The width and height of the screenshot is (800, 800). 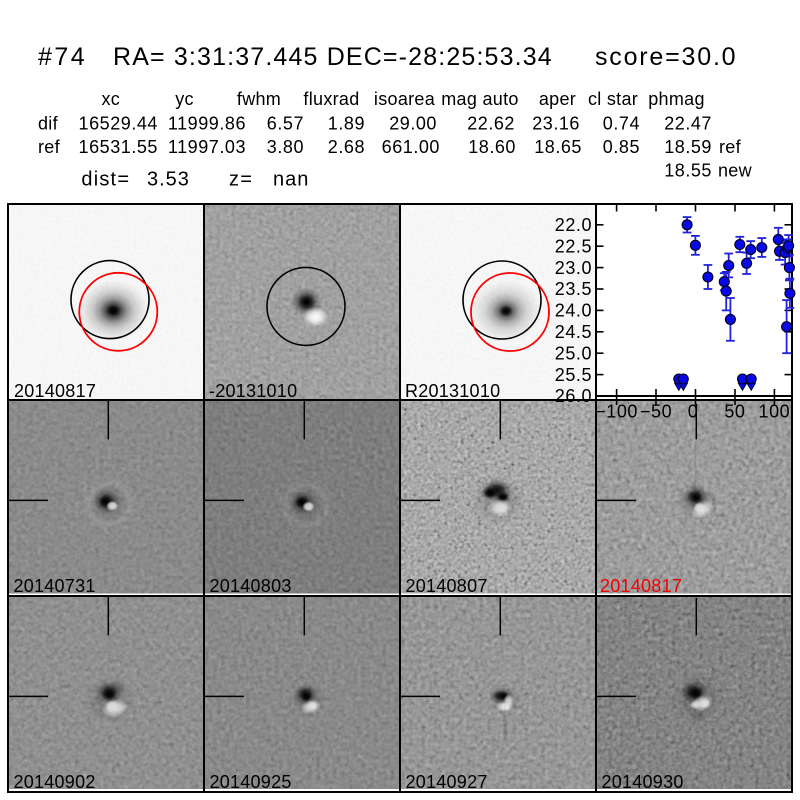 I want to click on svg-text: 23.0, so click(x=573, y=268).